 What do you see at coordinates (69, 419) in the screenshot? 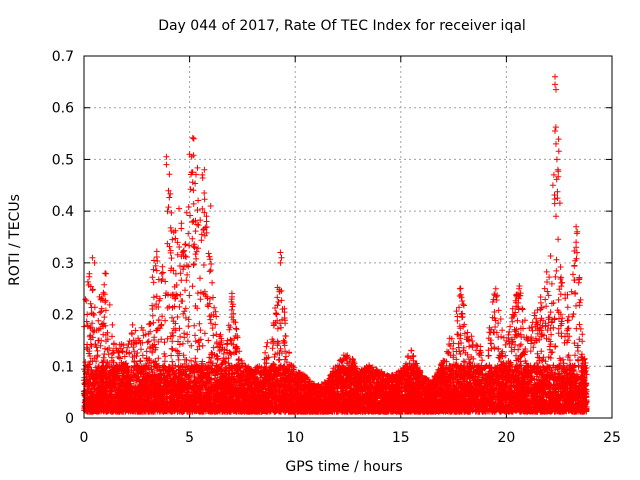
I see `y-tick-label: 0` at bounding box center [69, 419].